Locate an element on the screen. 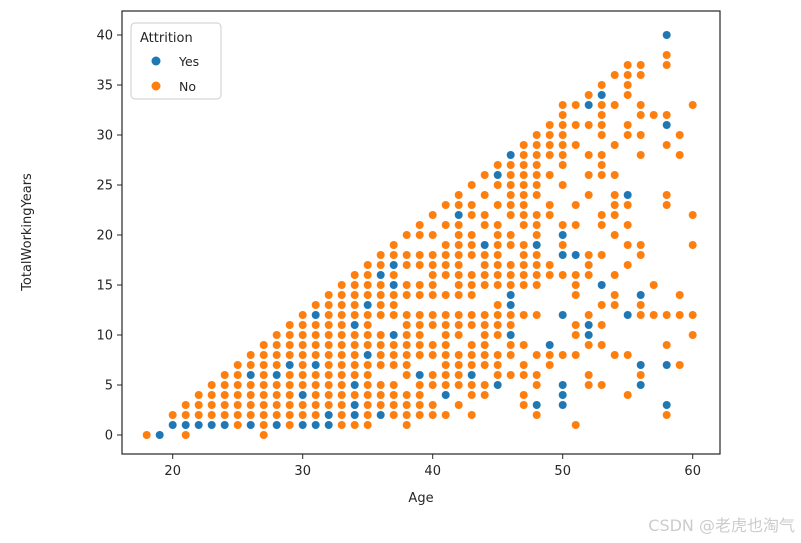  legend-marker-yes is located at coordinates (156, 61).